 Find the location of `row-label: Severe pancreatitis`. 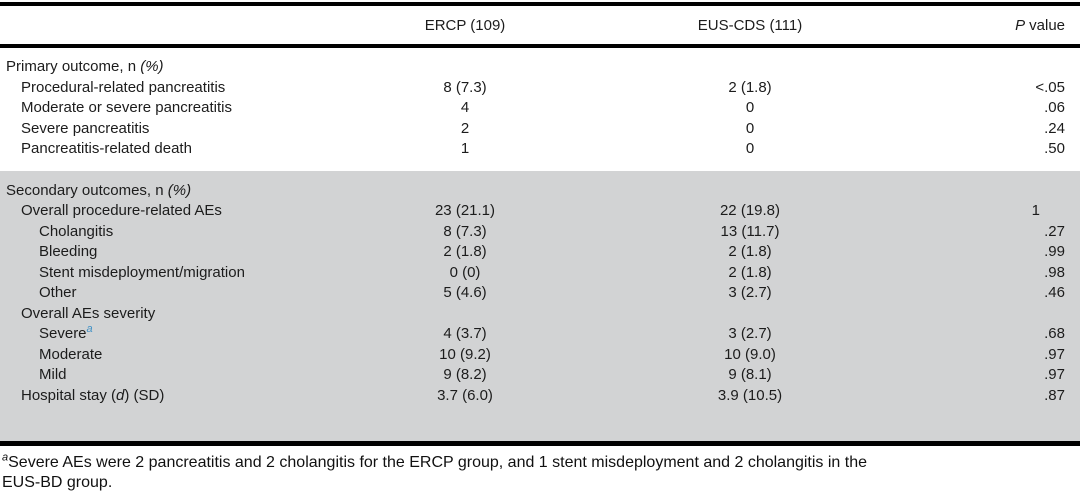

row-label: Severe pancreatitis is located at coordinates (170, 129).